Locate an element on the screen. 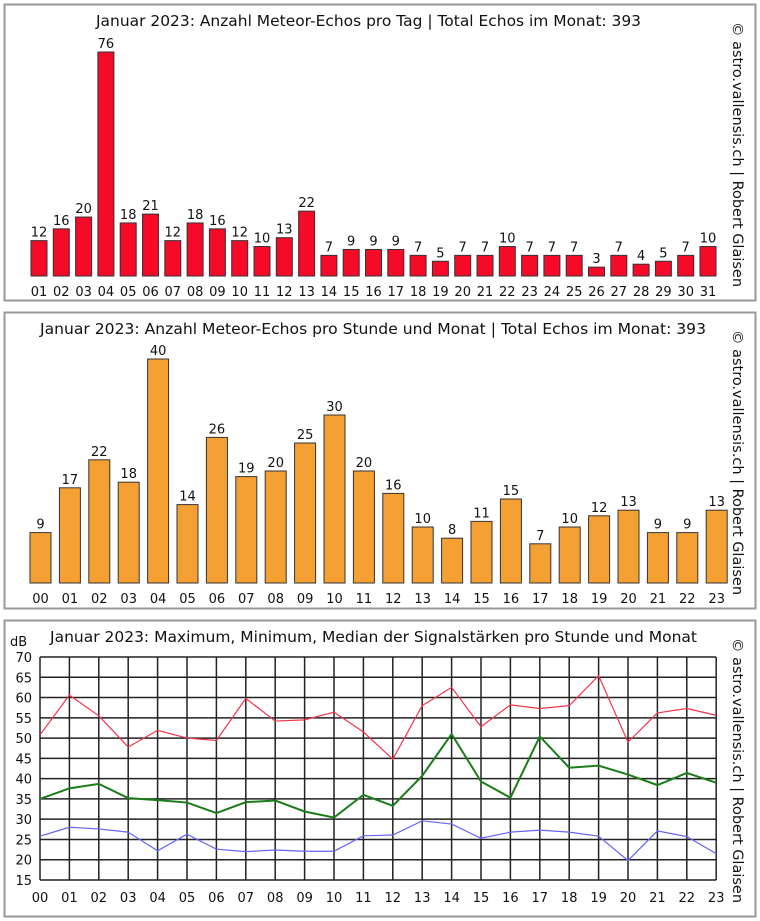  y-tick-label: 35 is located at coordinates (23, 800).